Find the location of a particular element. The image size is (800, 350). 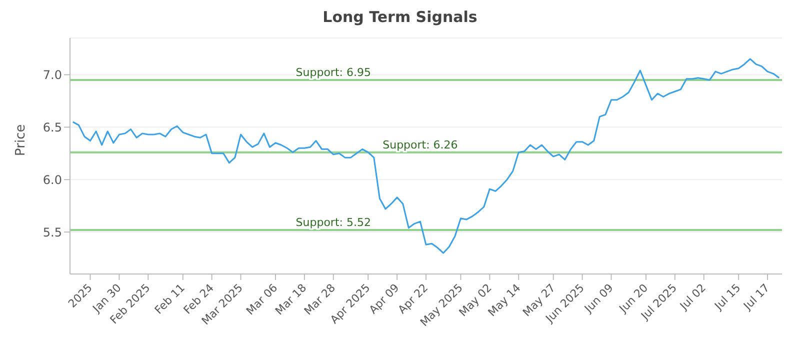

ref-line-label: Support: 5.52 is located at coordinates (333, 222).